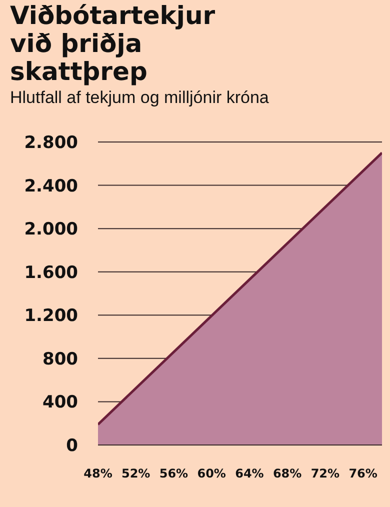 The image size is (390, 507). What do you see at coordinates (98, 473) in the screenshot?
I see `x-tick-label: 48%` at bounding box center [98, 473].